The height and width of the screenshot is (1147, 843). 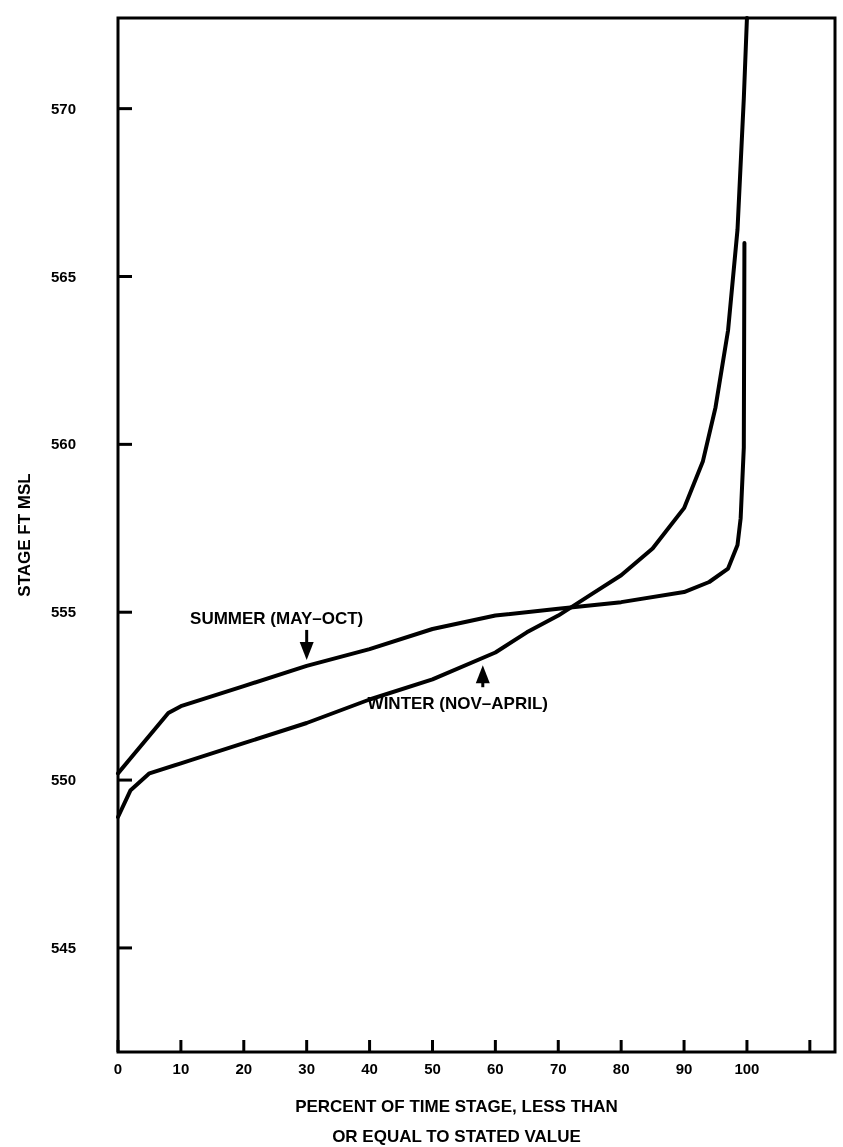 I want to click on x-tick-label: 50, so click(x=432, y=1068).